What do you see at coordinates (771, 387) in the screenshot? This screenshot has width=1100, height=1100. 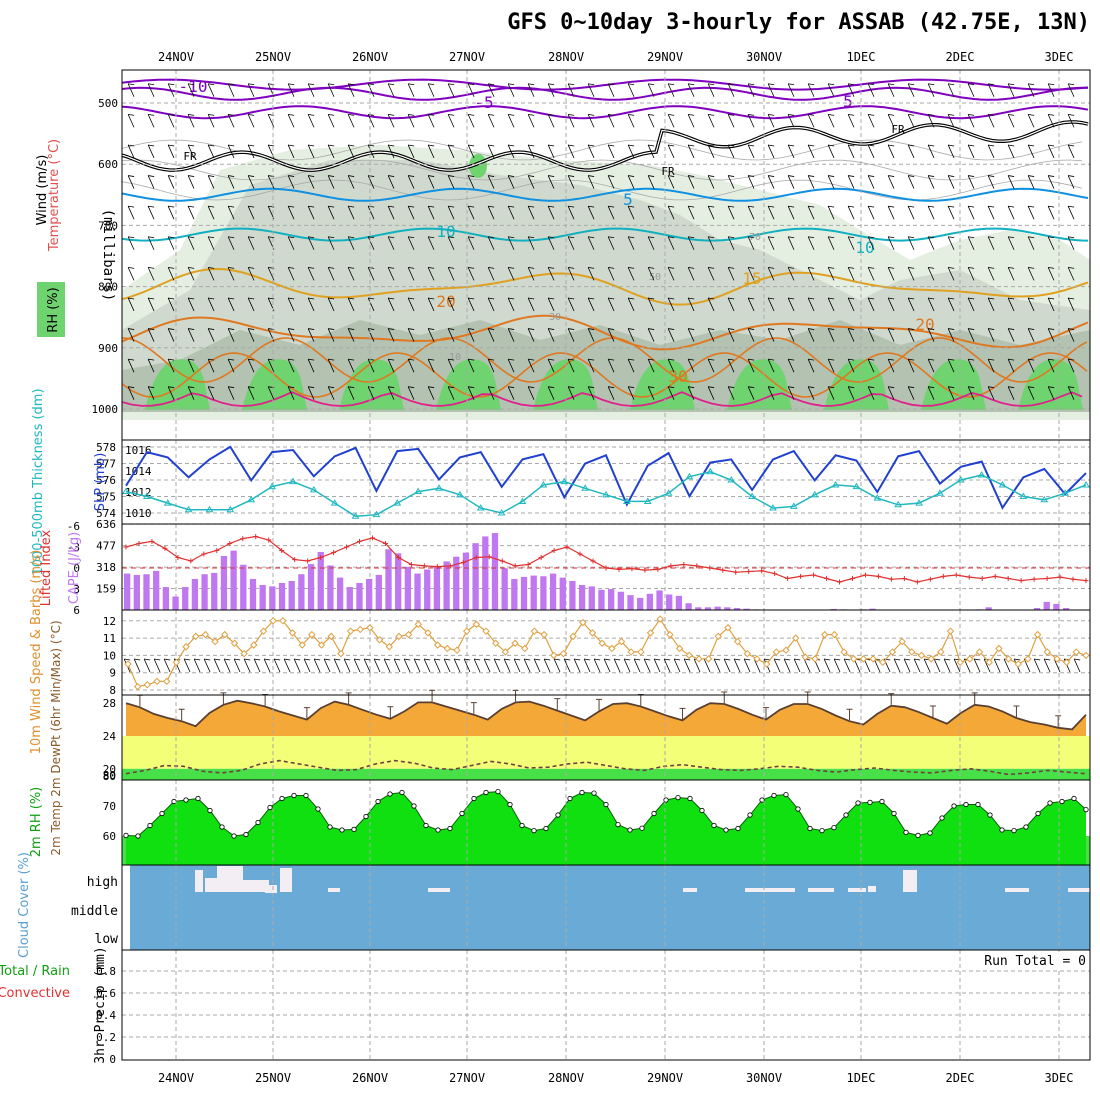 I see `profile-barb-10-32-flag` at bounding box center [771, 387].